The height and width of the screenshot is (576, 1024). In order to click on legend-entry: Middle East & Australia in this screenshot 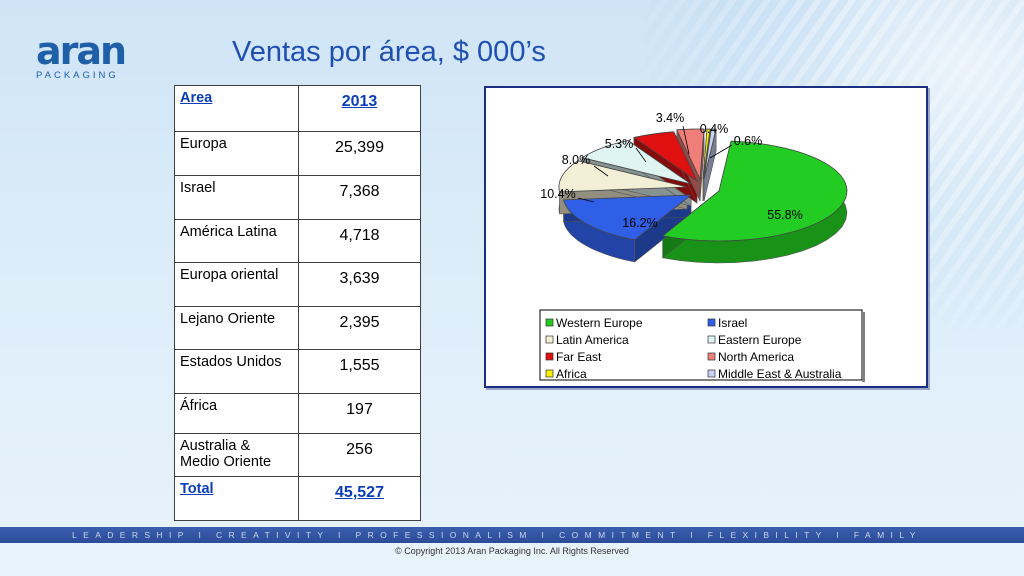, I will do `click(780, 374)`.